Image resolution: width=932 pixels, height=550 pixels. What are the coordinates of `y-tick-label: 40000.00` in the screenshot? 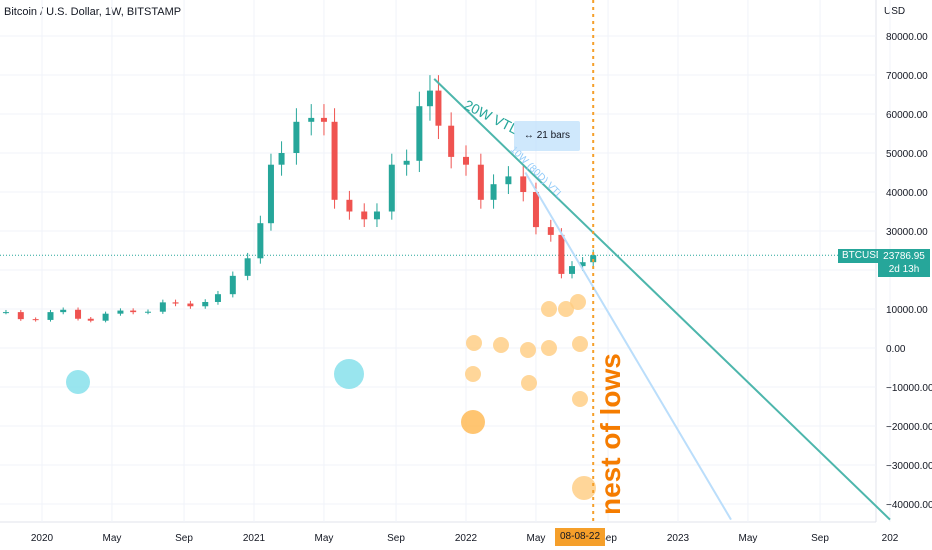 It's located at (907, 193).